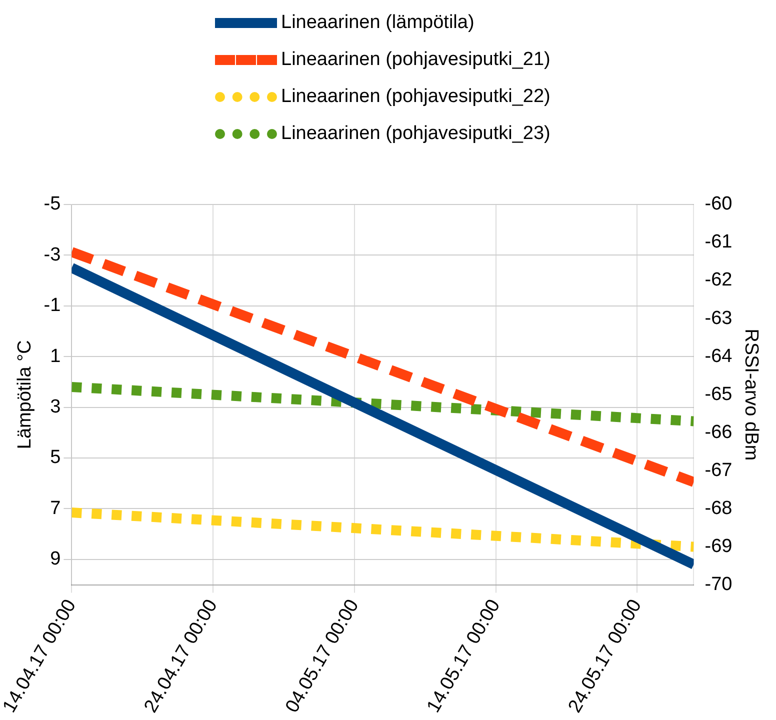 The image size is (776, 720). Describe the element at coordinates (718, 508) in the screenshot. I see `y2-tick-label: -68` at that location.